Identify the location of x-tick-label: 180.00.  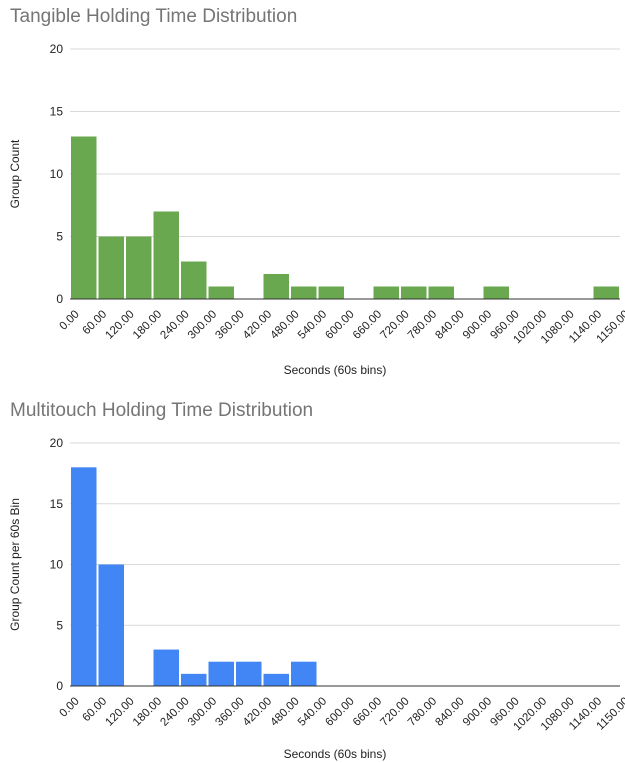
(147, 711).